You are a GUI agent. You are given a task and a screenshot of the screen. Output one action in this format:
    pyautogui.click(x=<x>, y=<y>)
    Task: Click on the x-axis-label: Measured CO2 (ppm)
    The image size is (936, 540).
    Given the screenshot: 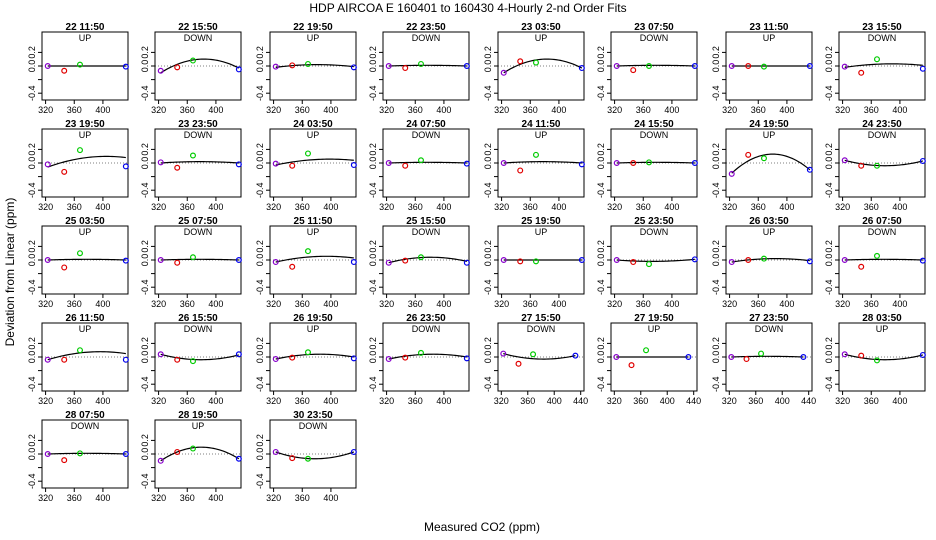 What is the action you would take?
    pyautogui.click(x=482, y=527)
    